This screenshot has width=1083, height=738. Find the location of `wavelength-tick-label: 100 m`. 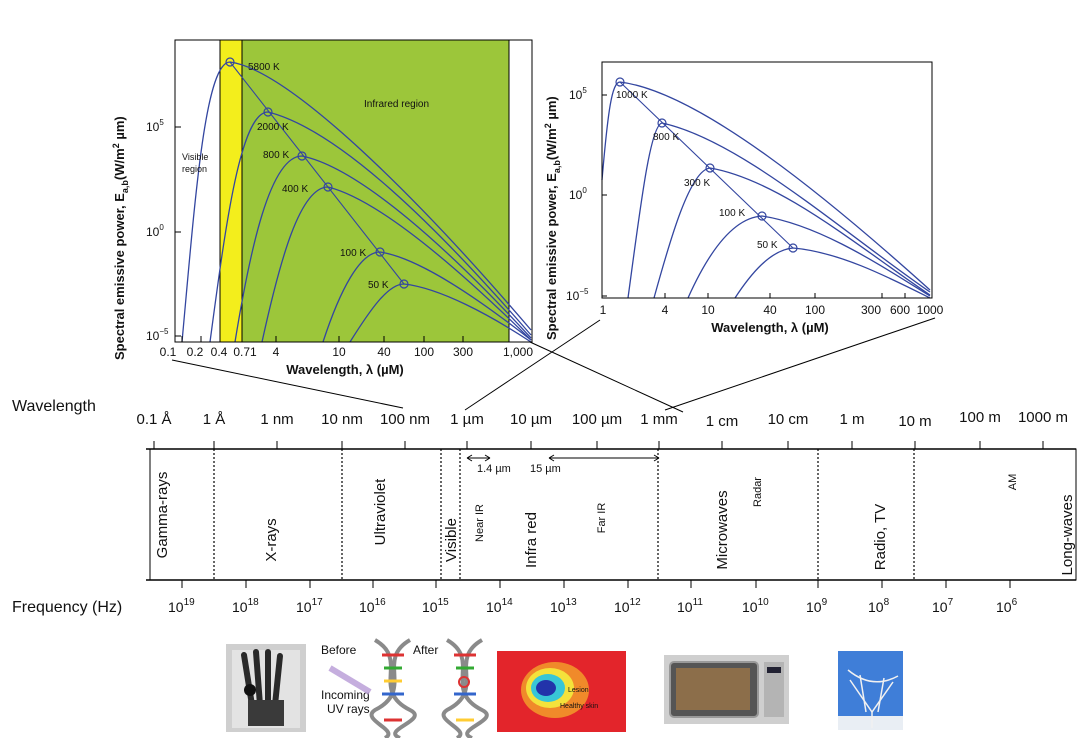

wavelength-tick-label: 100 m is located at coordinates (980, 417).